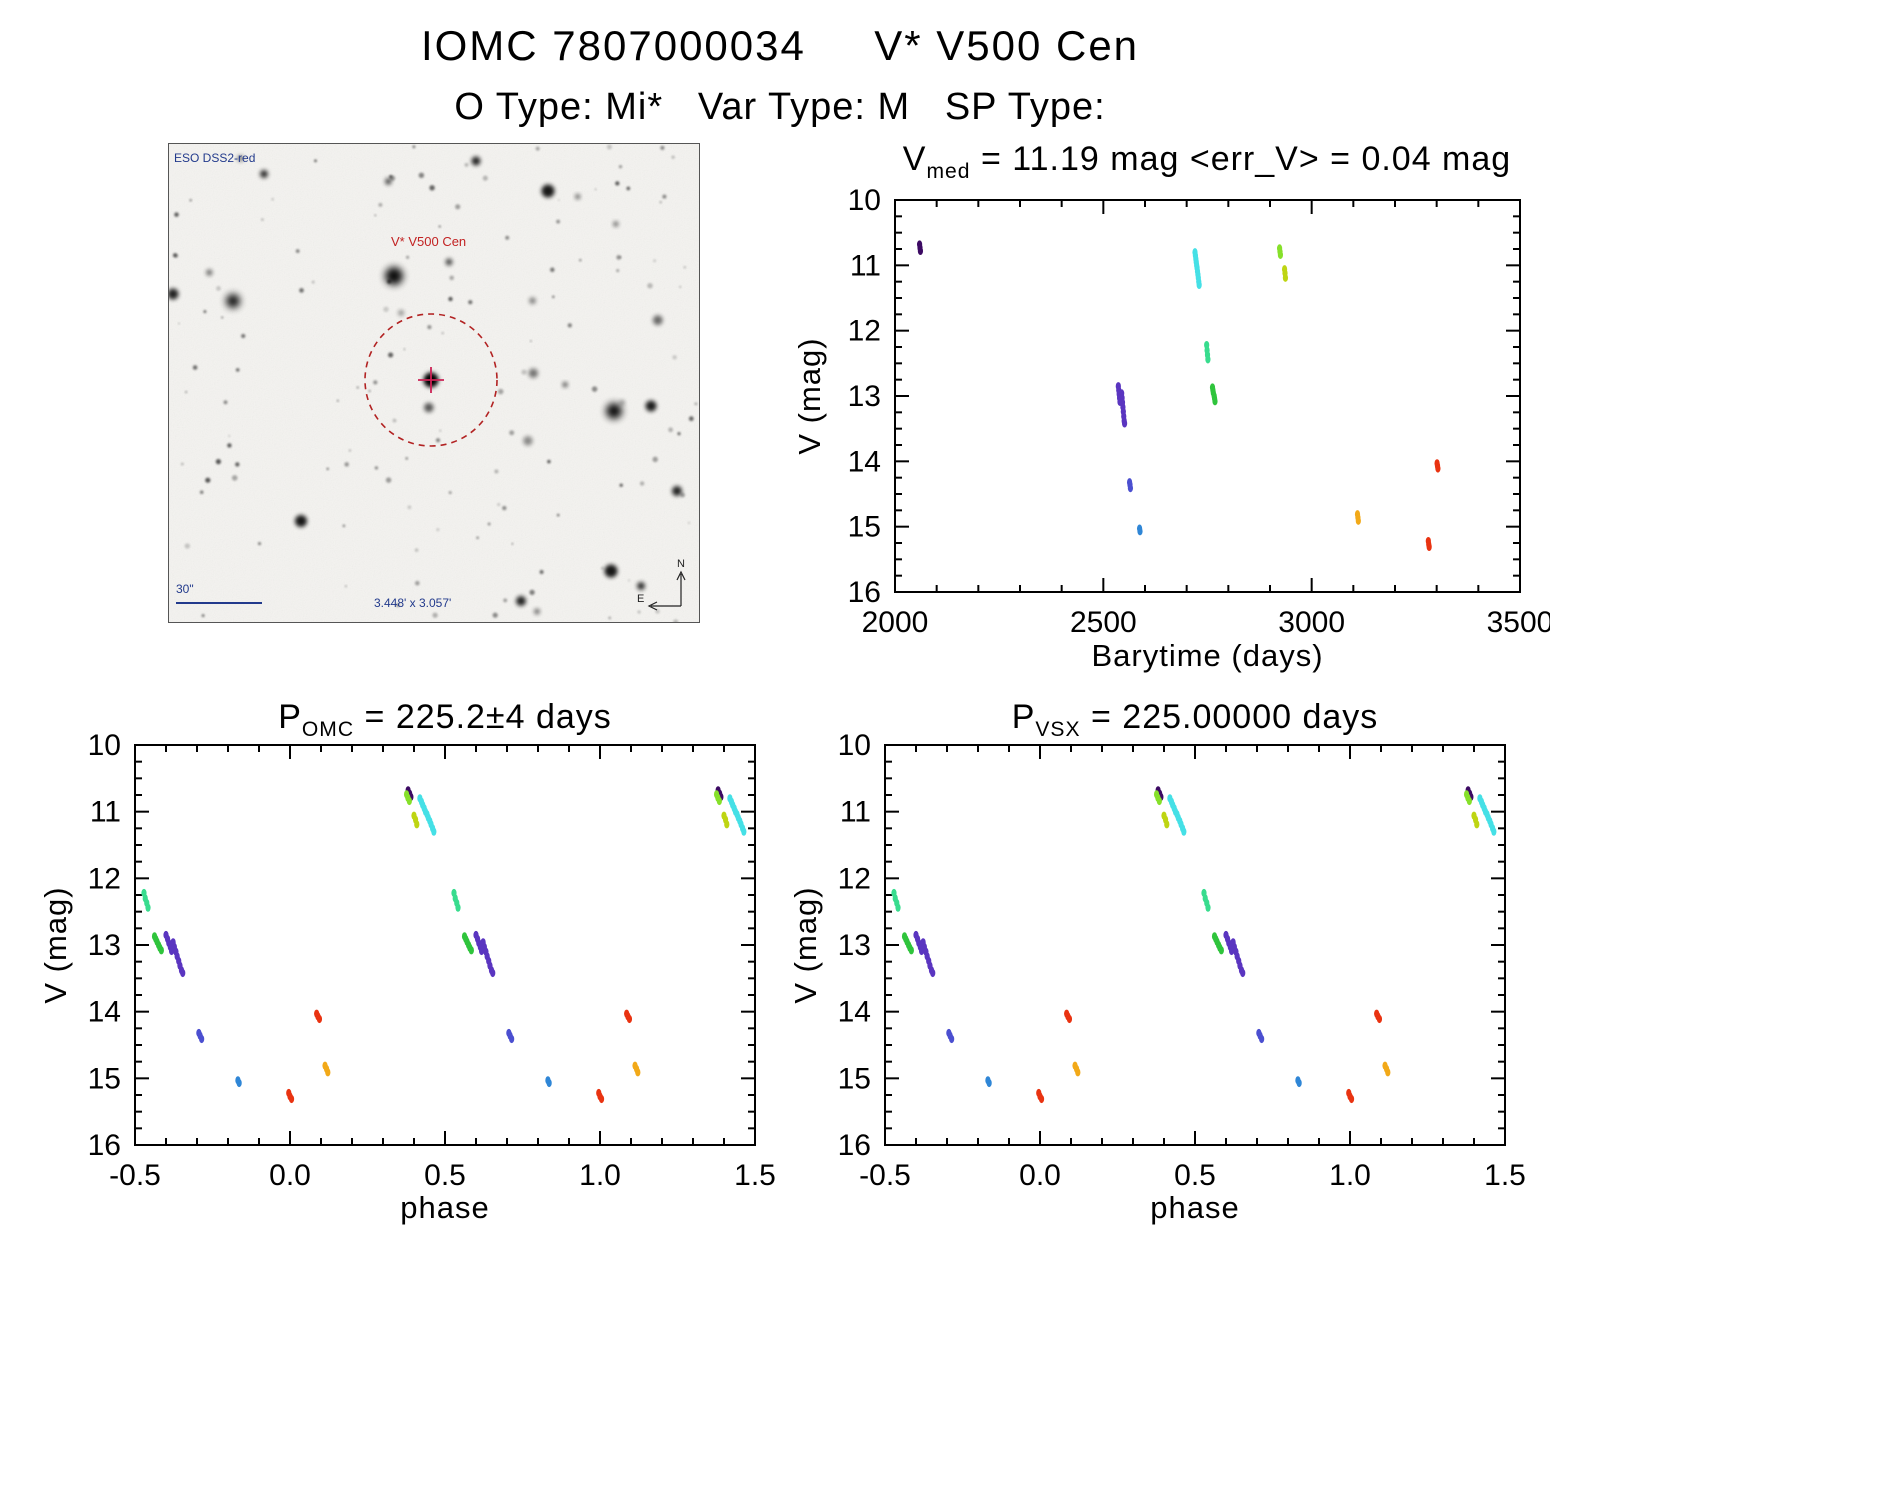 Image resolution: width=1889 pixels, height=1494 pixels. I want to click on data-points, so click(1178, 396).